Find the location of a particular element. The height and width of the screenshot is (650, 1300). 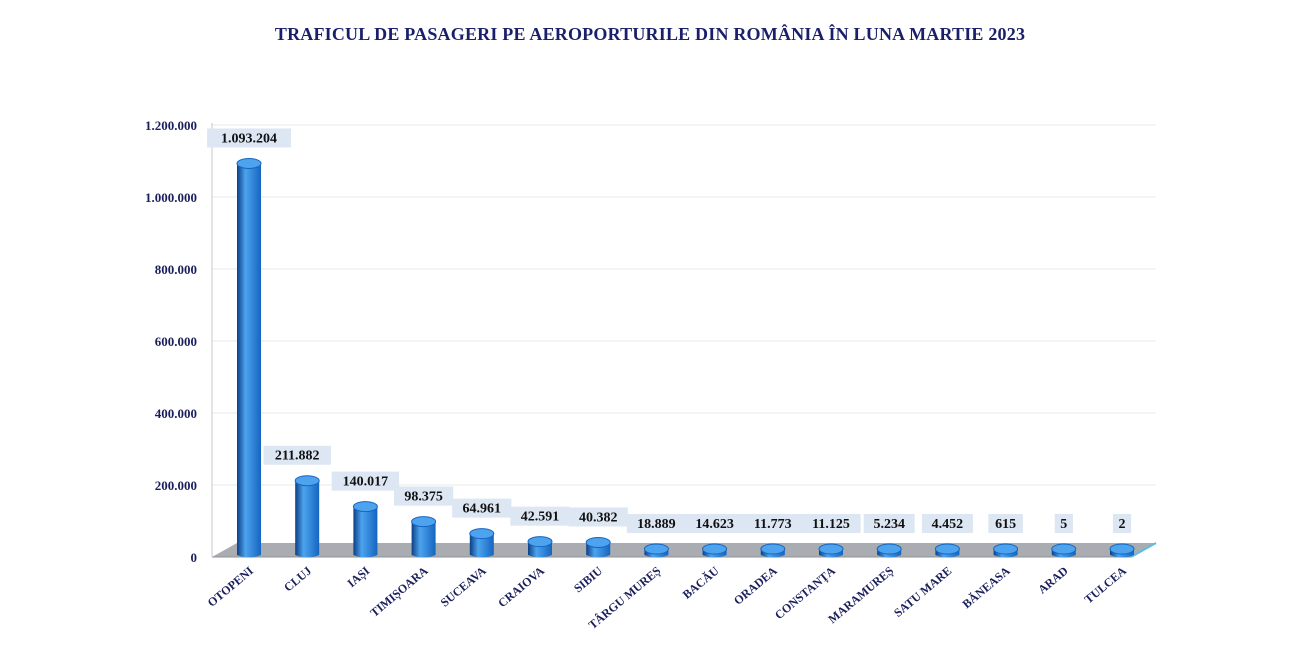

data-label: 11.773 is located at coordinates (773, 523).